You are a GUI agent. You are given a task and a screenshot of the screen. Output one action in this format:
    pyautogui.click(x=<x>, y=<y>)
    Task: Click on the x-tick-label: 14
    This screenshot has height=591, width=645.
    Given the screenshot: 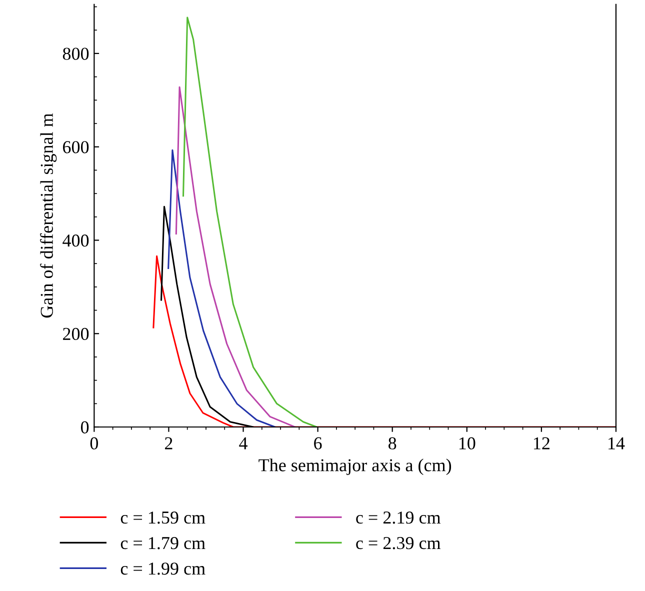 What is the action you would take?
    pyautogui.click(x=616, y=443)
    